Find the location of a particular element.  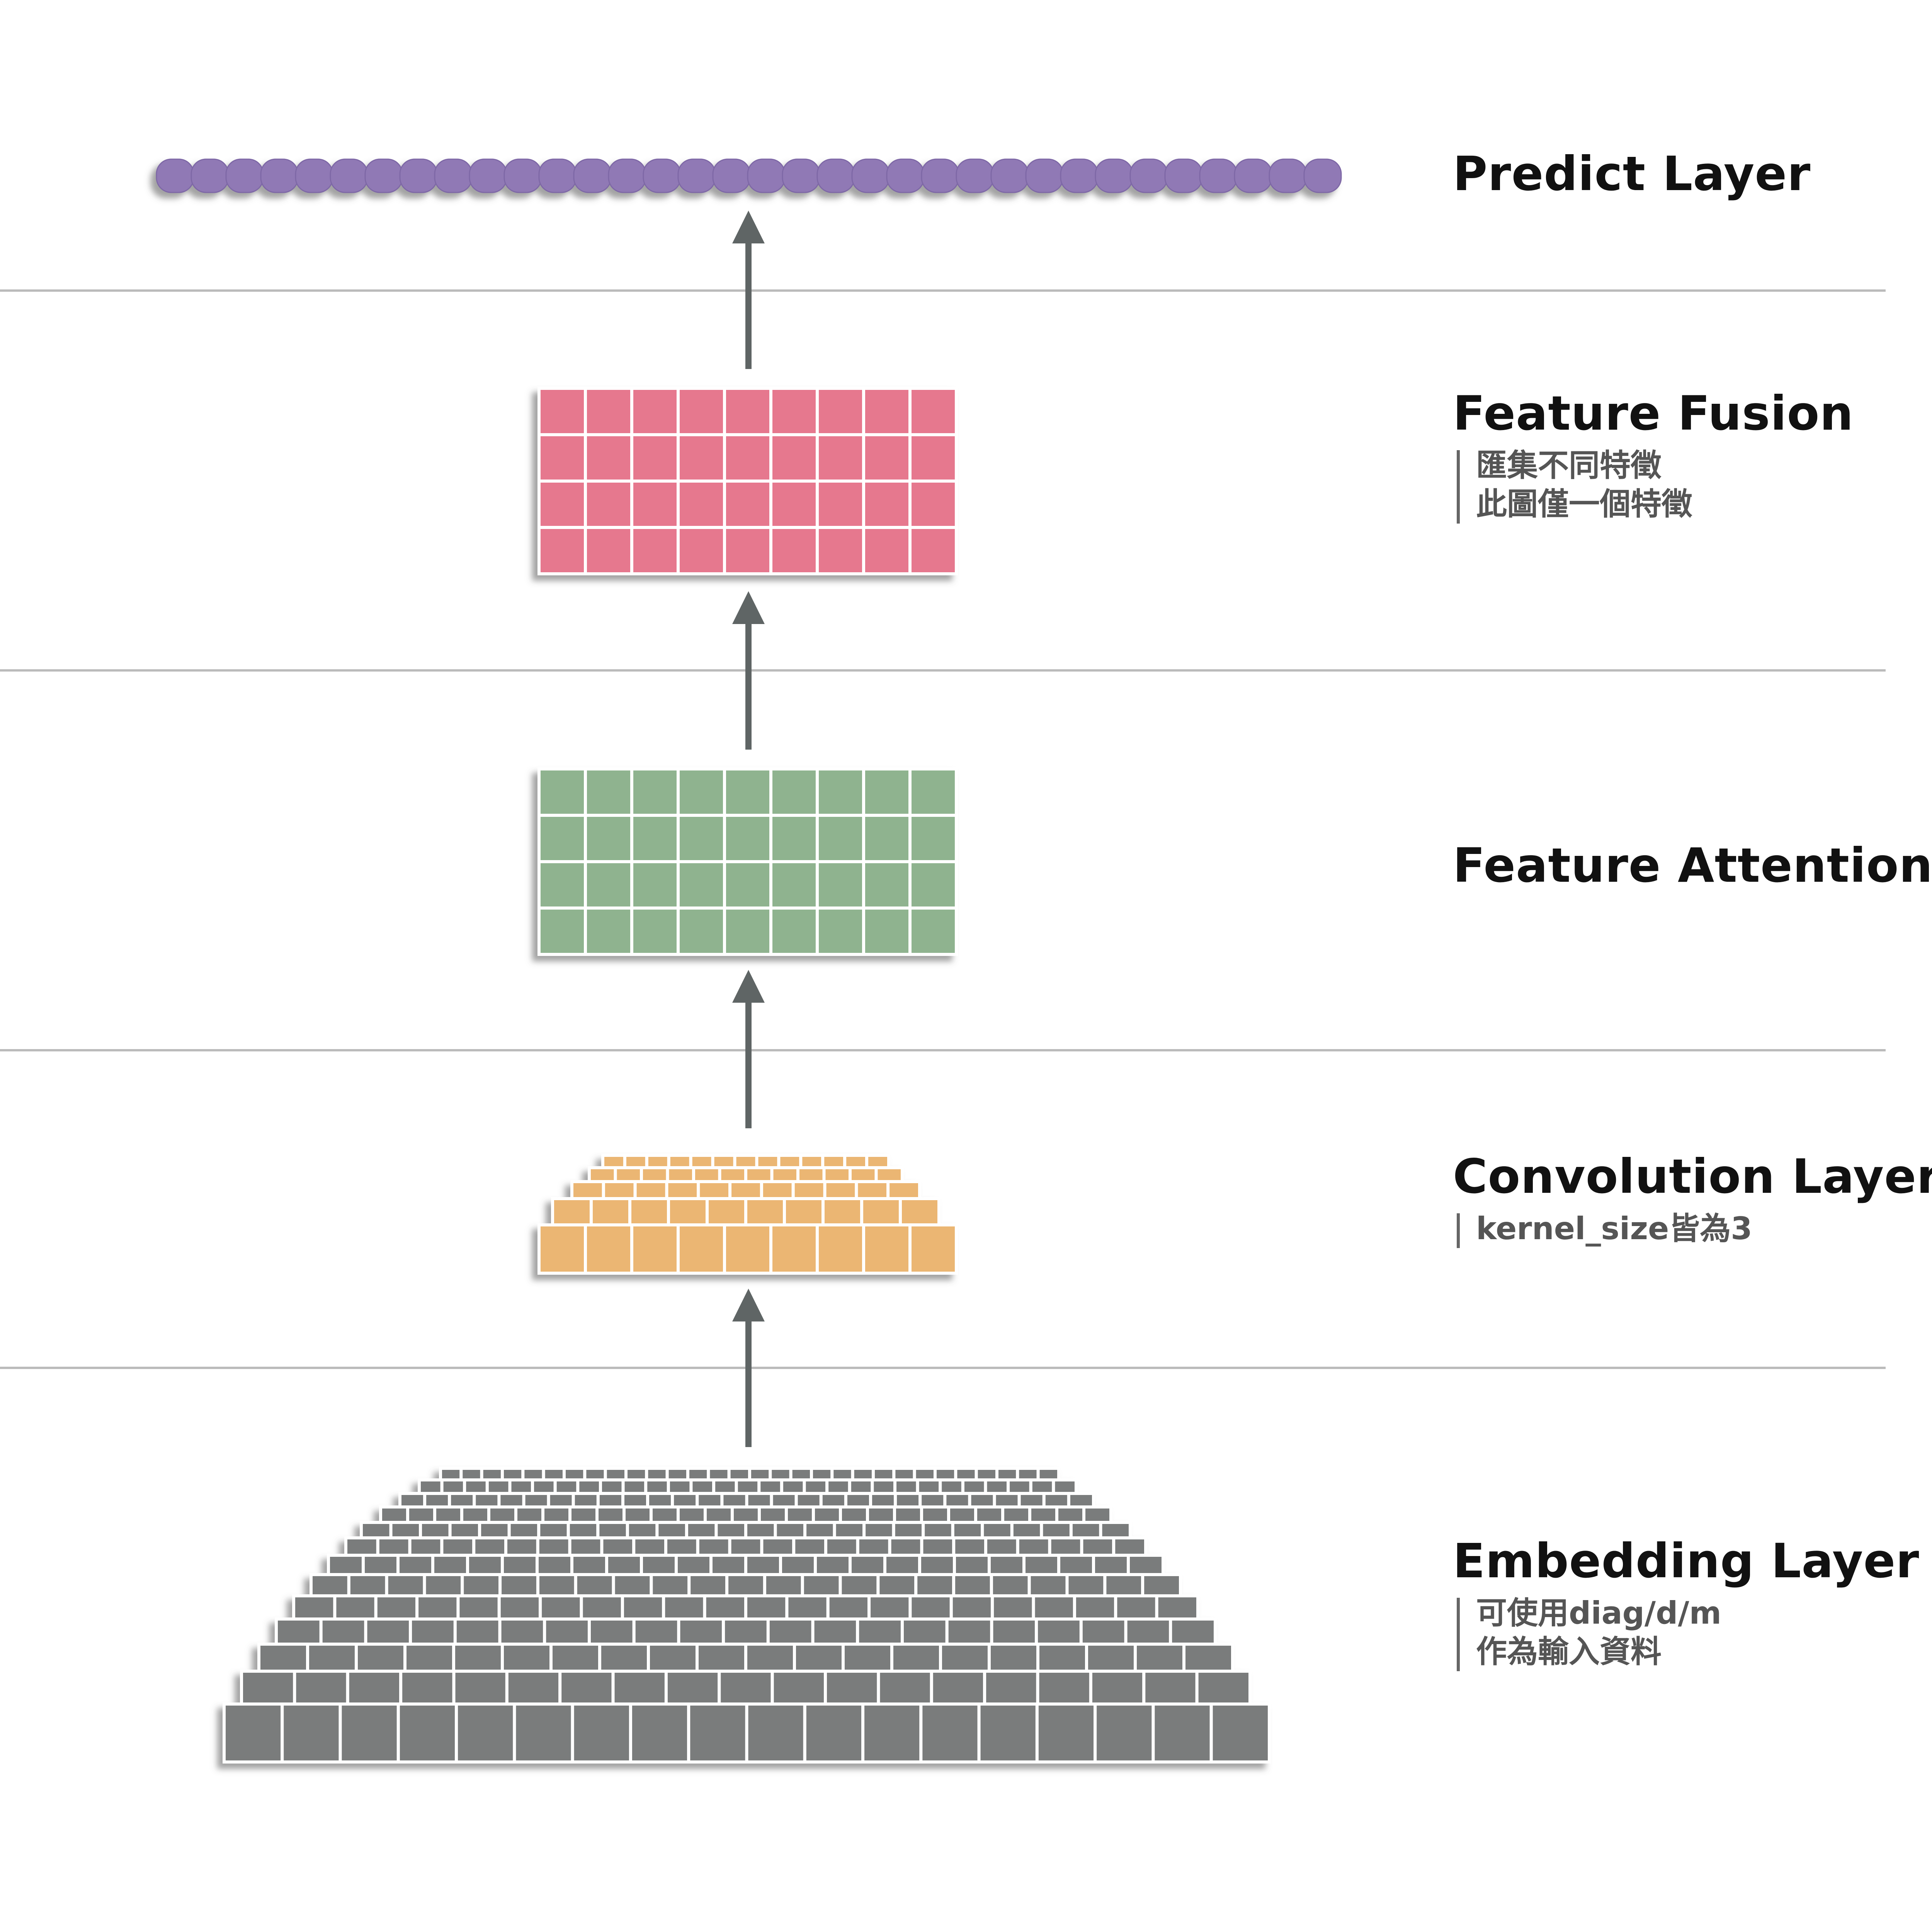

note-line: 此圖僅一個特徵 is located at coordinates (1584, 504).